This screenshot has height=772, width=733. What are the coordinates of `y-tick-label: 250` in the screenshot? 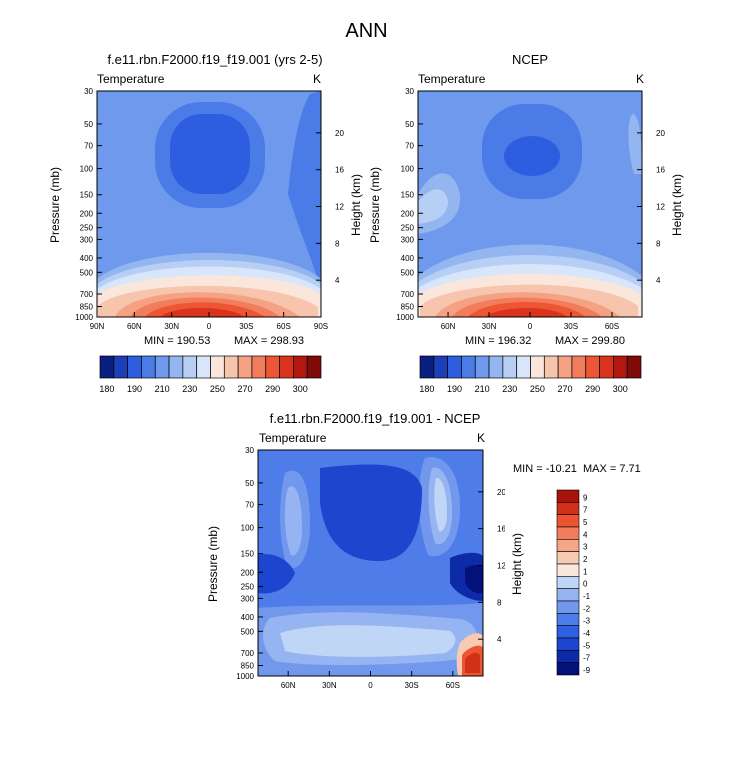 It's located at (87, 228).